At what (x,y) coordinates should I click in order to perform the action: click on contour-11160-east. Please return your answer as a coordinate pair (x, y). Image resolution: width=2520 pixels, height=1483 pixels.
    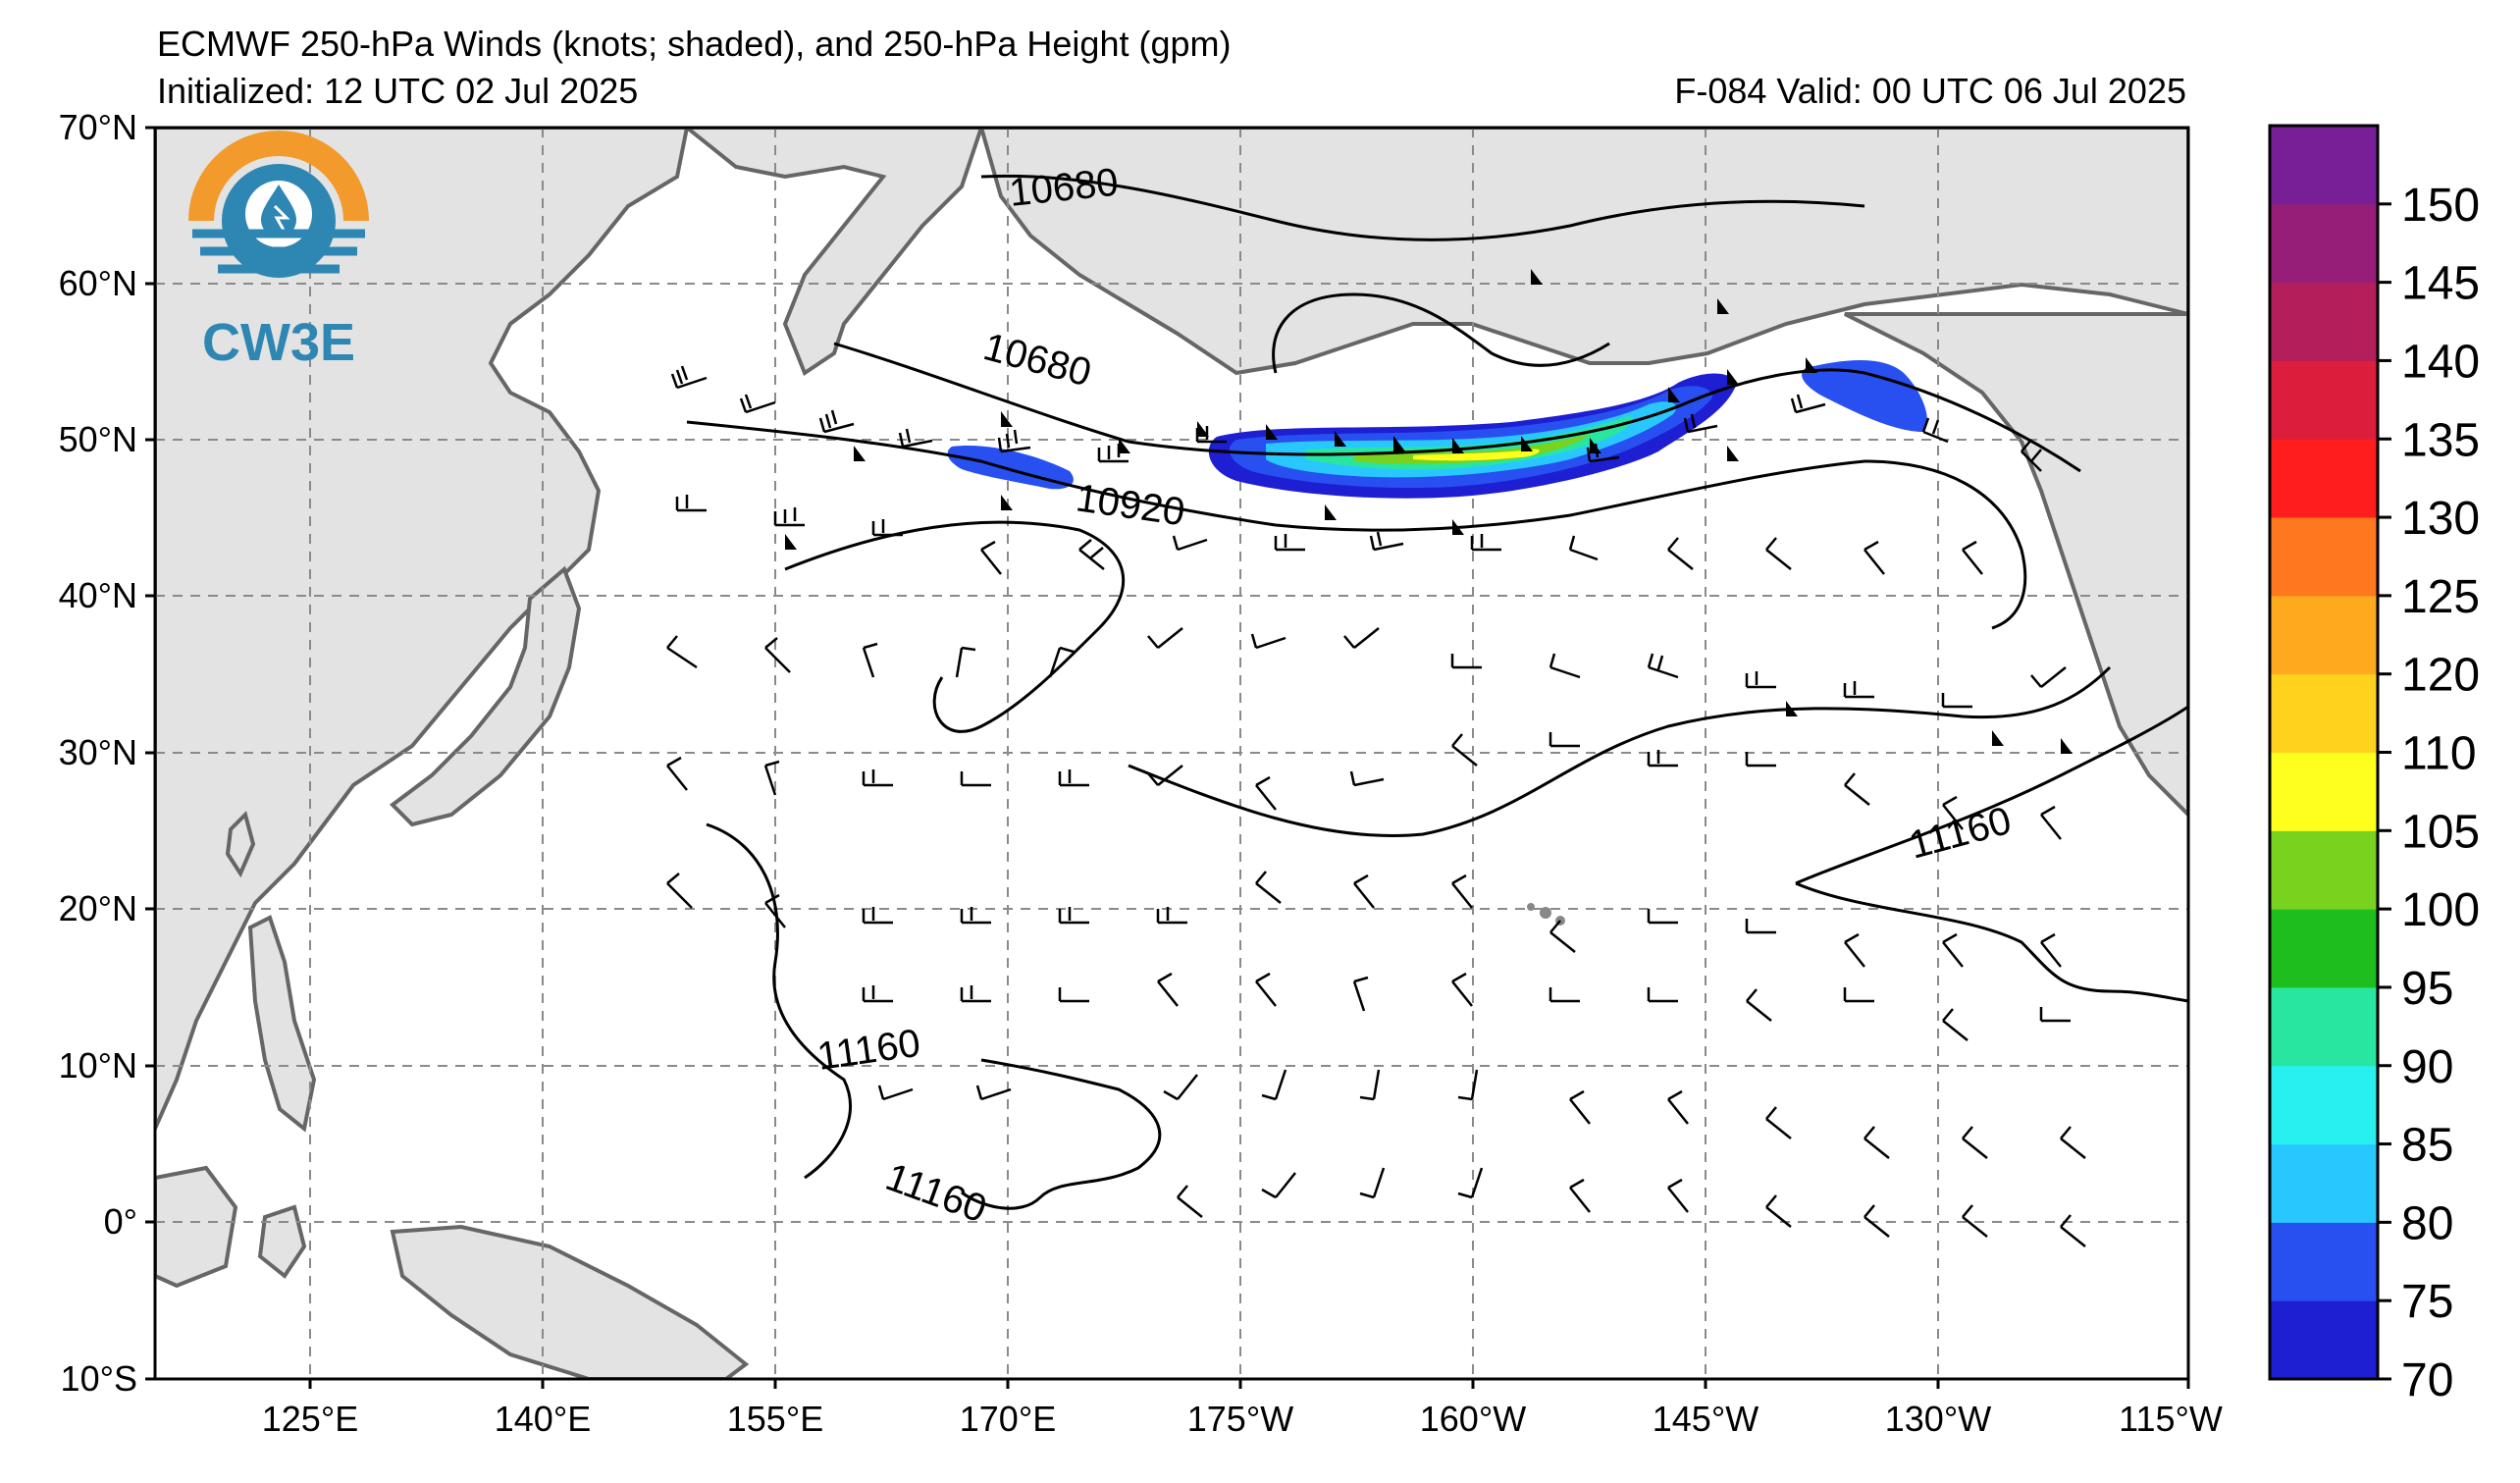
    Looking at the image, I should click on (1991, 795).